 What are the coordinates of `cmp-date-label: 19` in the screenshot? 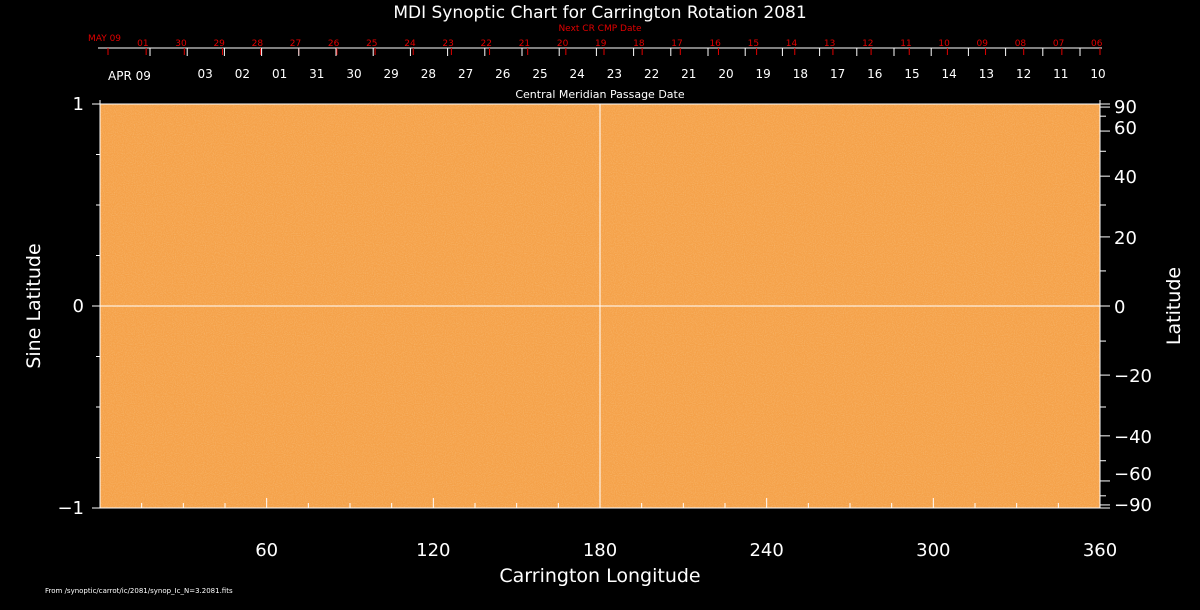 It's located at (763, 74).